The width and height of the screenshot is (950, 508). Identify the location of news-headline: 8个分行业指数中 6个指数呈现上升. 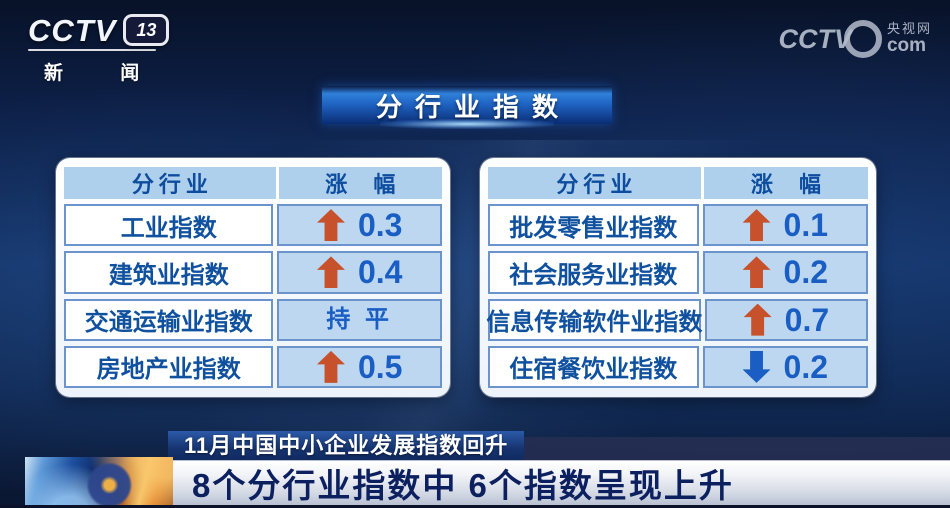
(463, 485).